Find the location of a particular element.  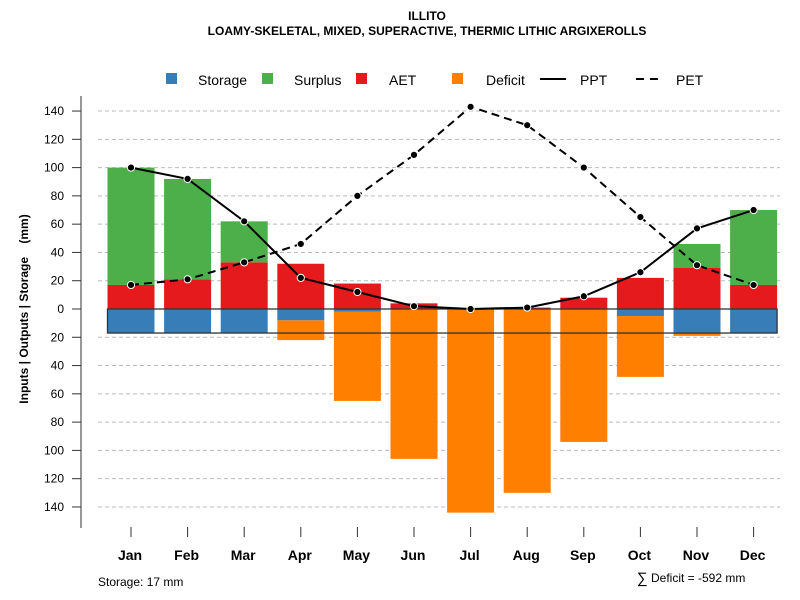

x-tick-label: Jul is located at coordinates (469, 555).